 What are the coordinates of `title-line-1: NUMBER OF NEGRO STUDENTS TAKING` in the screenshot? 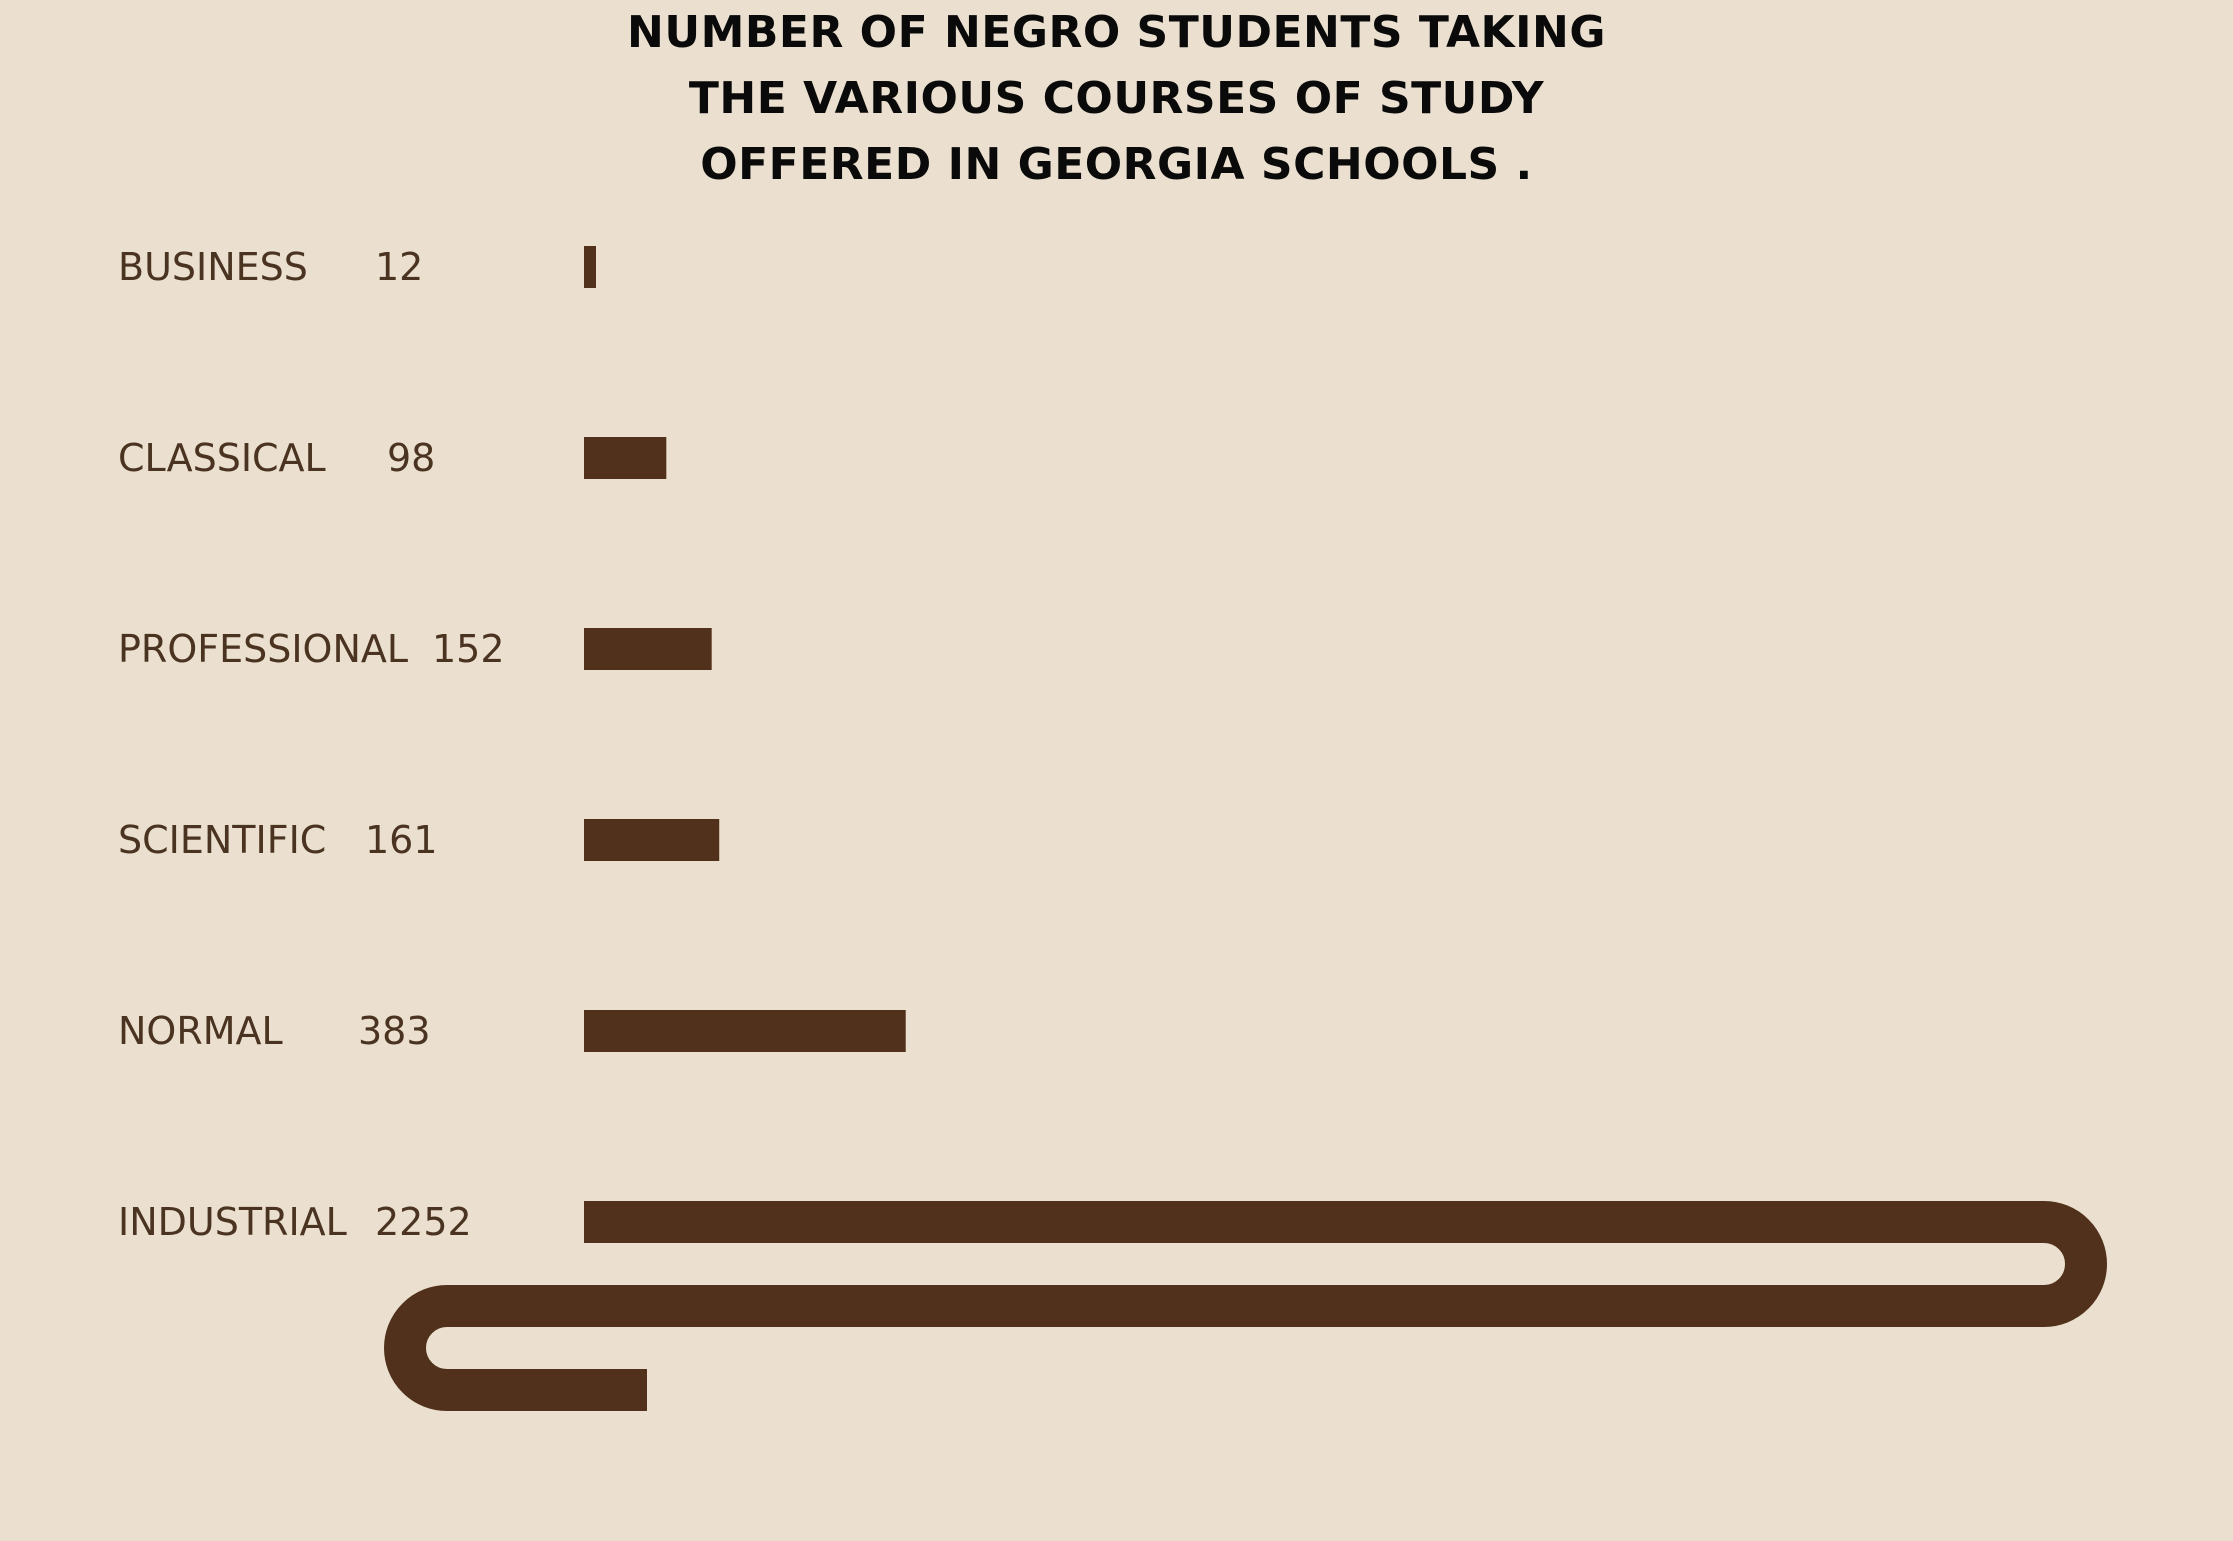 It's located at (1116, 32).